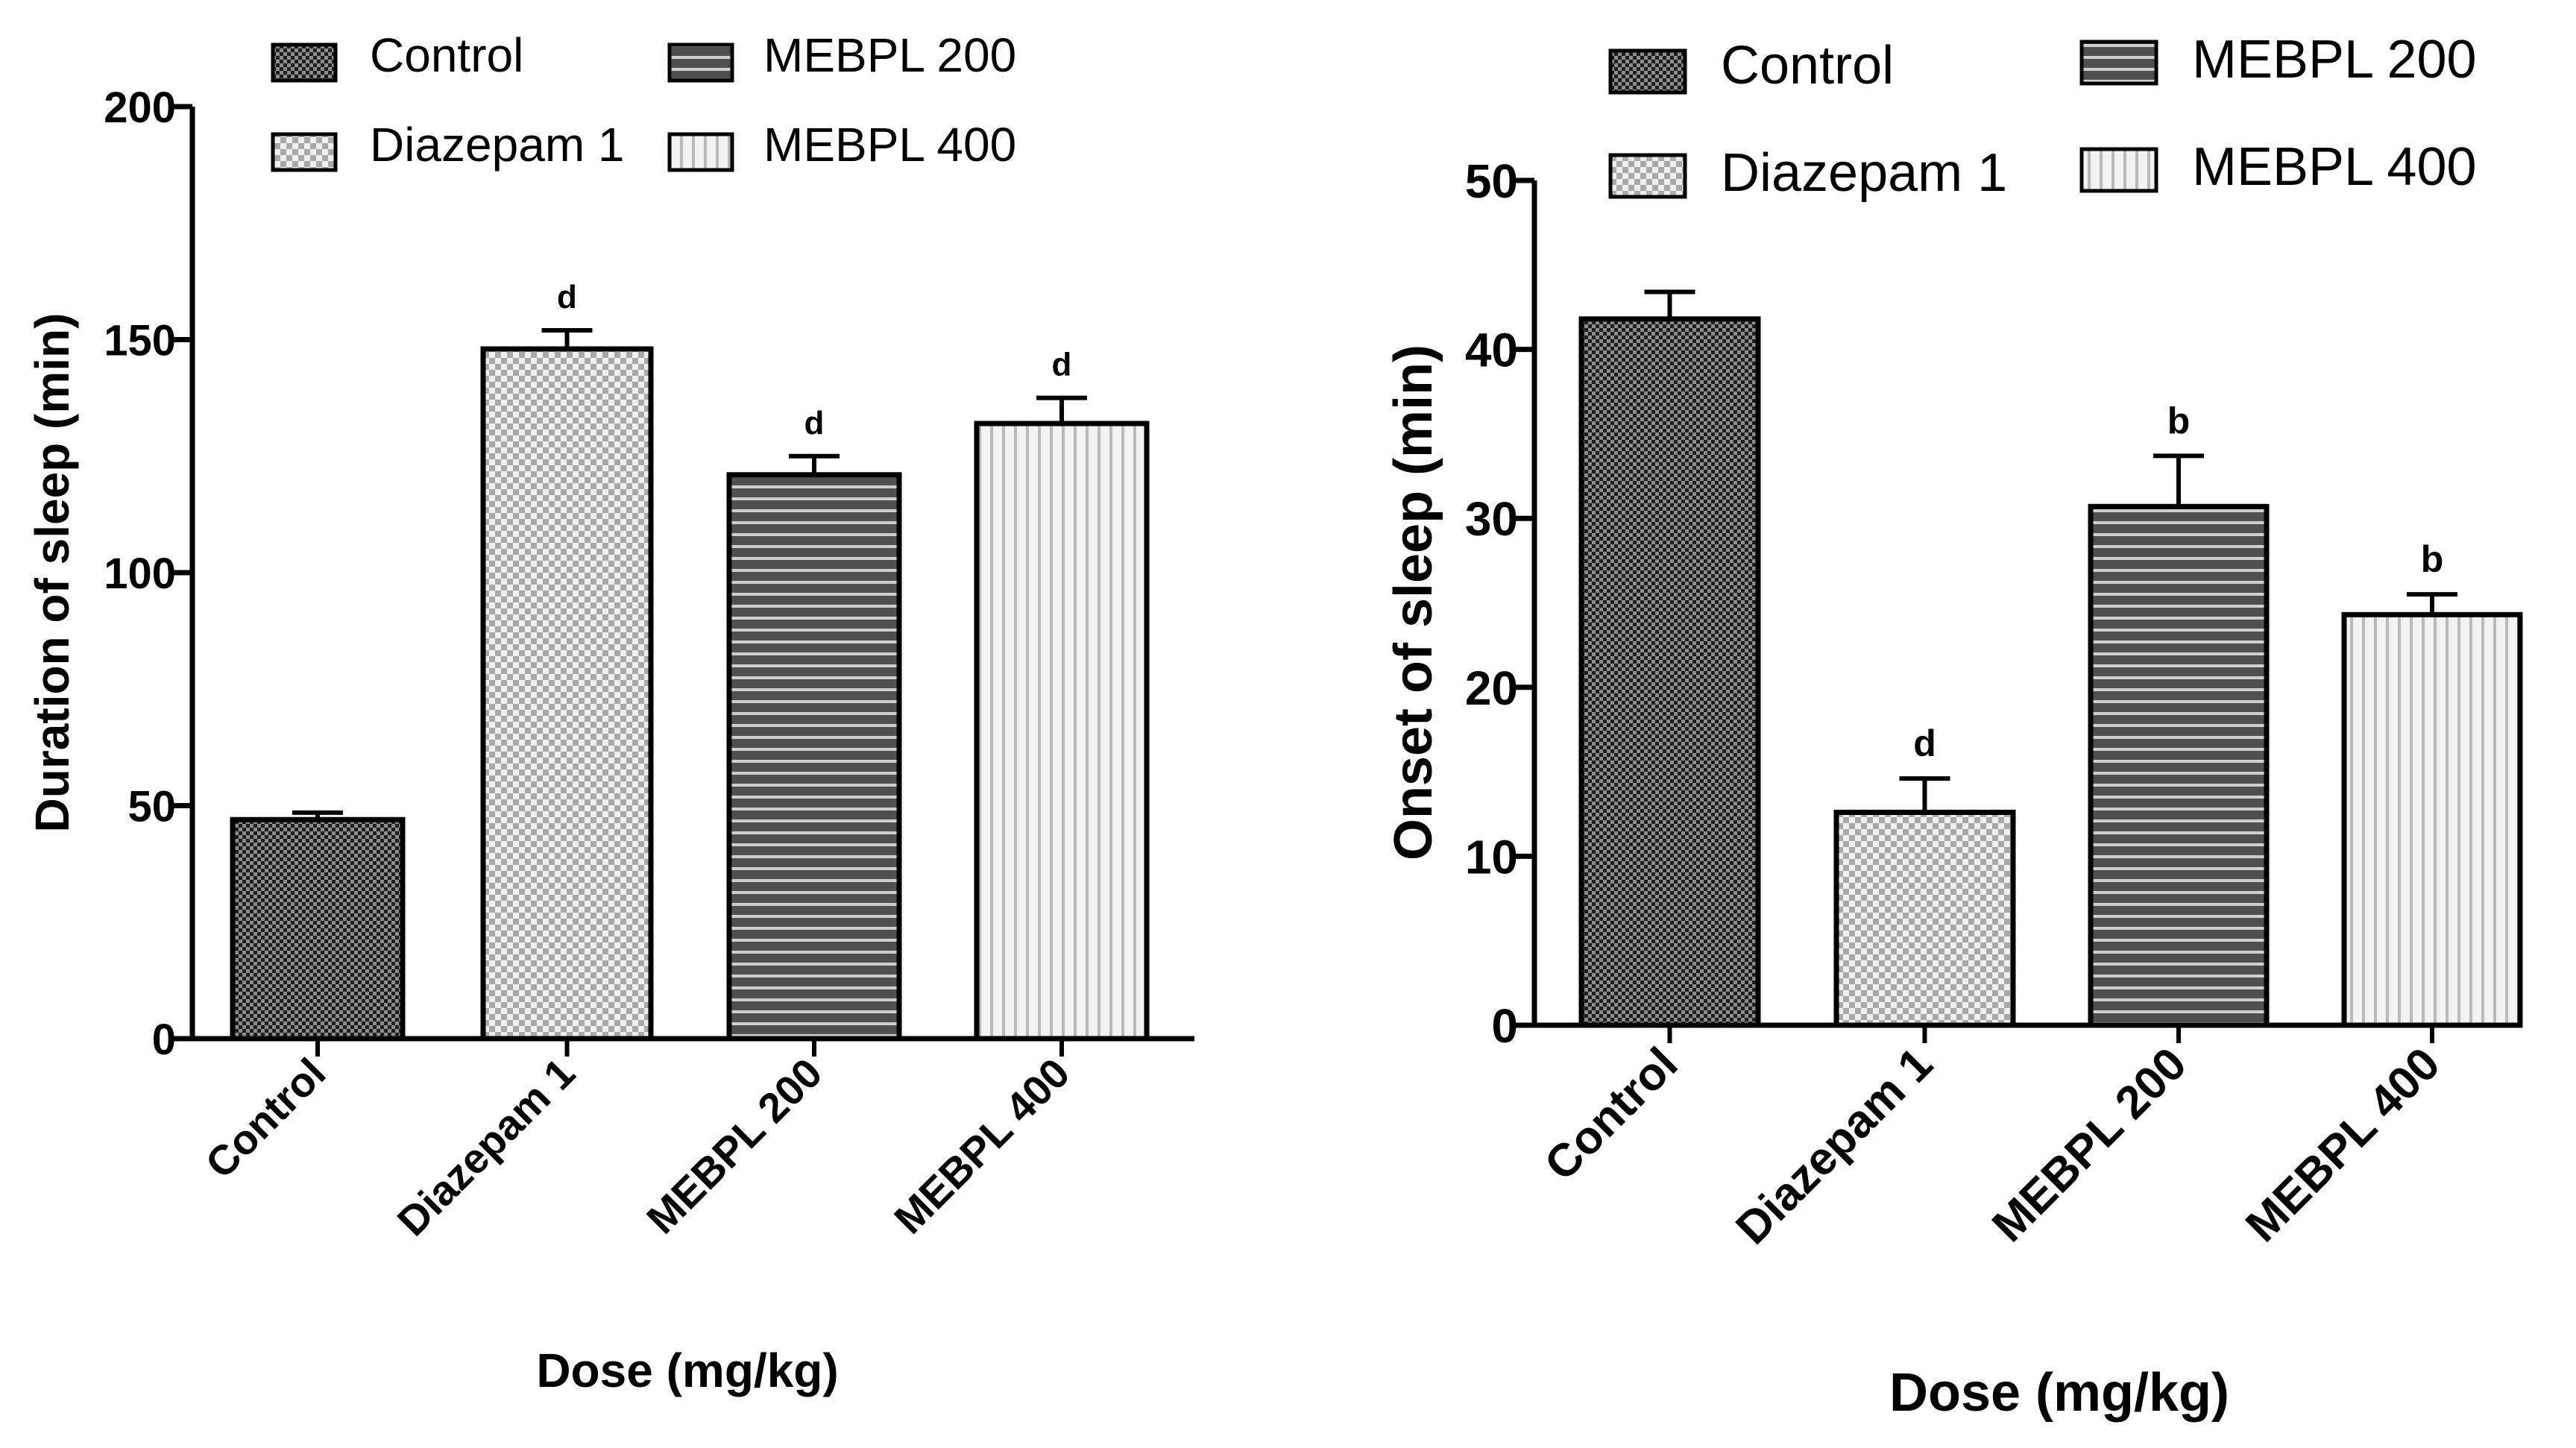  Describe the element at coordinates (1491, 688) in the screenshot. I see `y-tick-label: 20` at that location.